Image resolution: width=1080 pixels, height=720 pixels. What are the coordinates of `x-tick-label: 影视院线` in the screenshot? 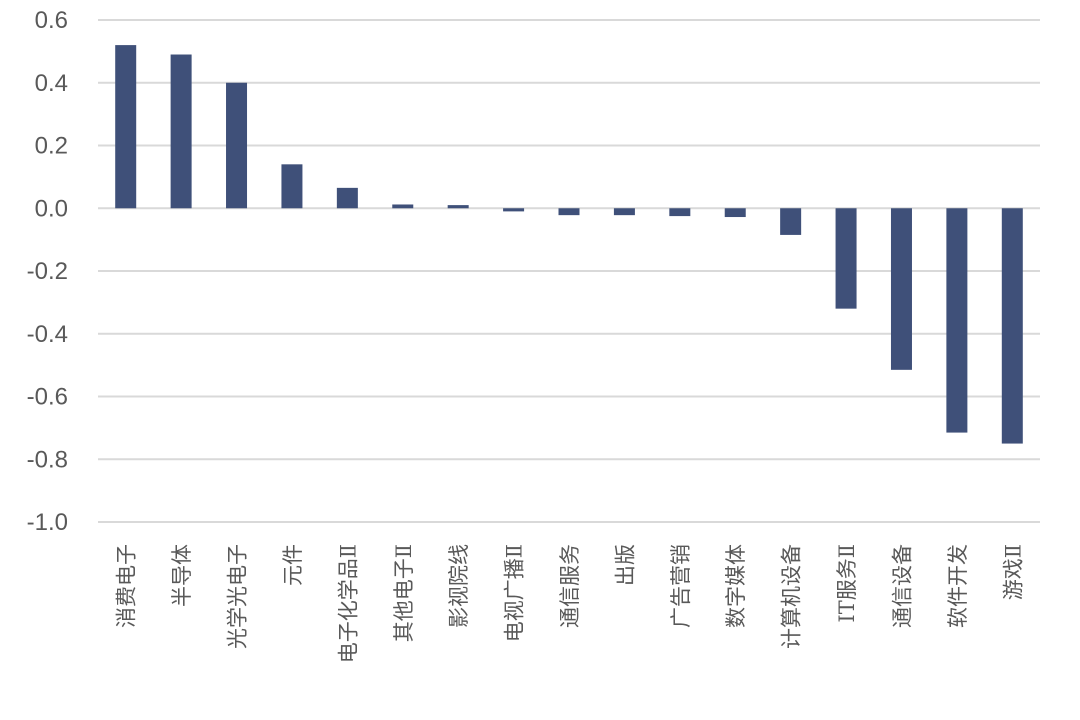 It's located at (459, 586).